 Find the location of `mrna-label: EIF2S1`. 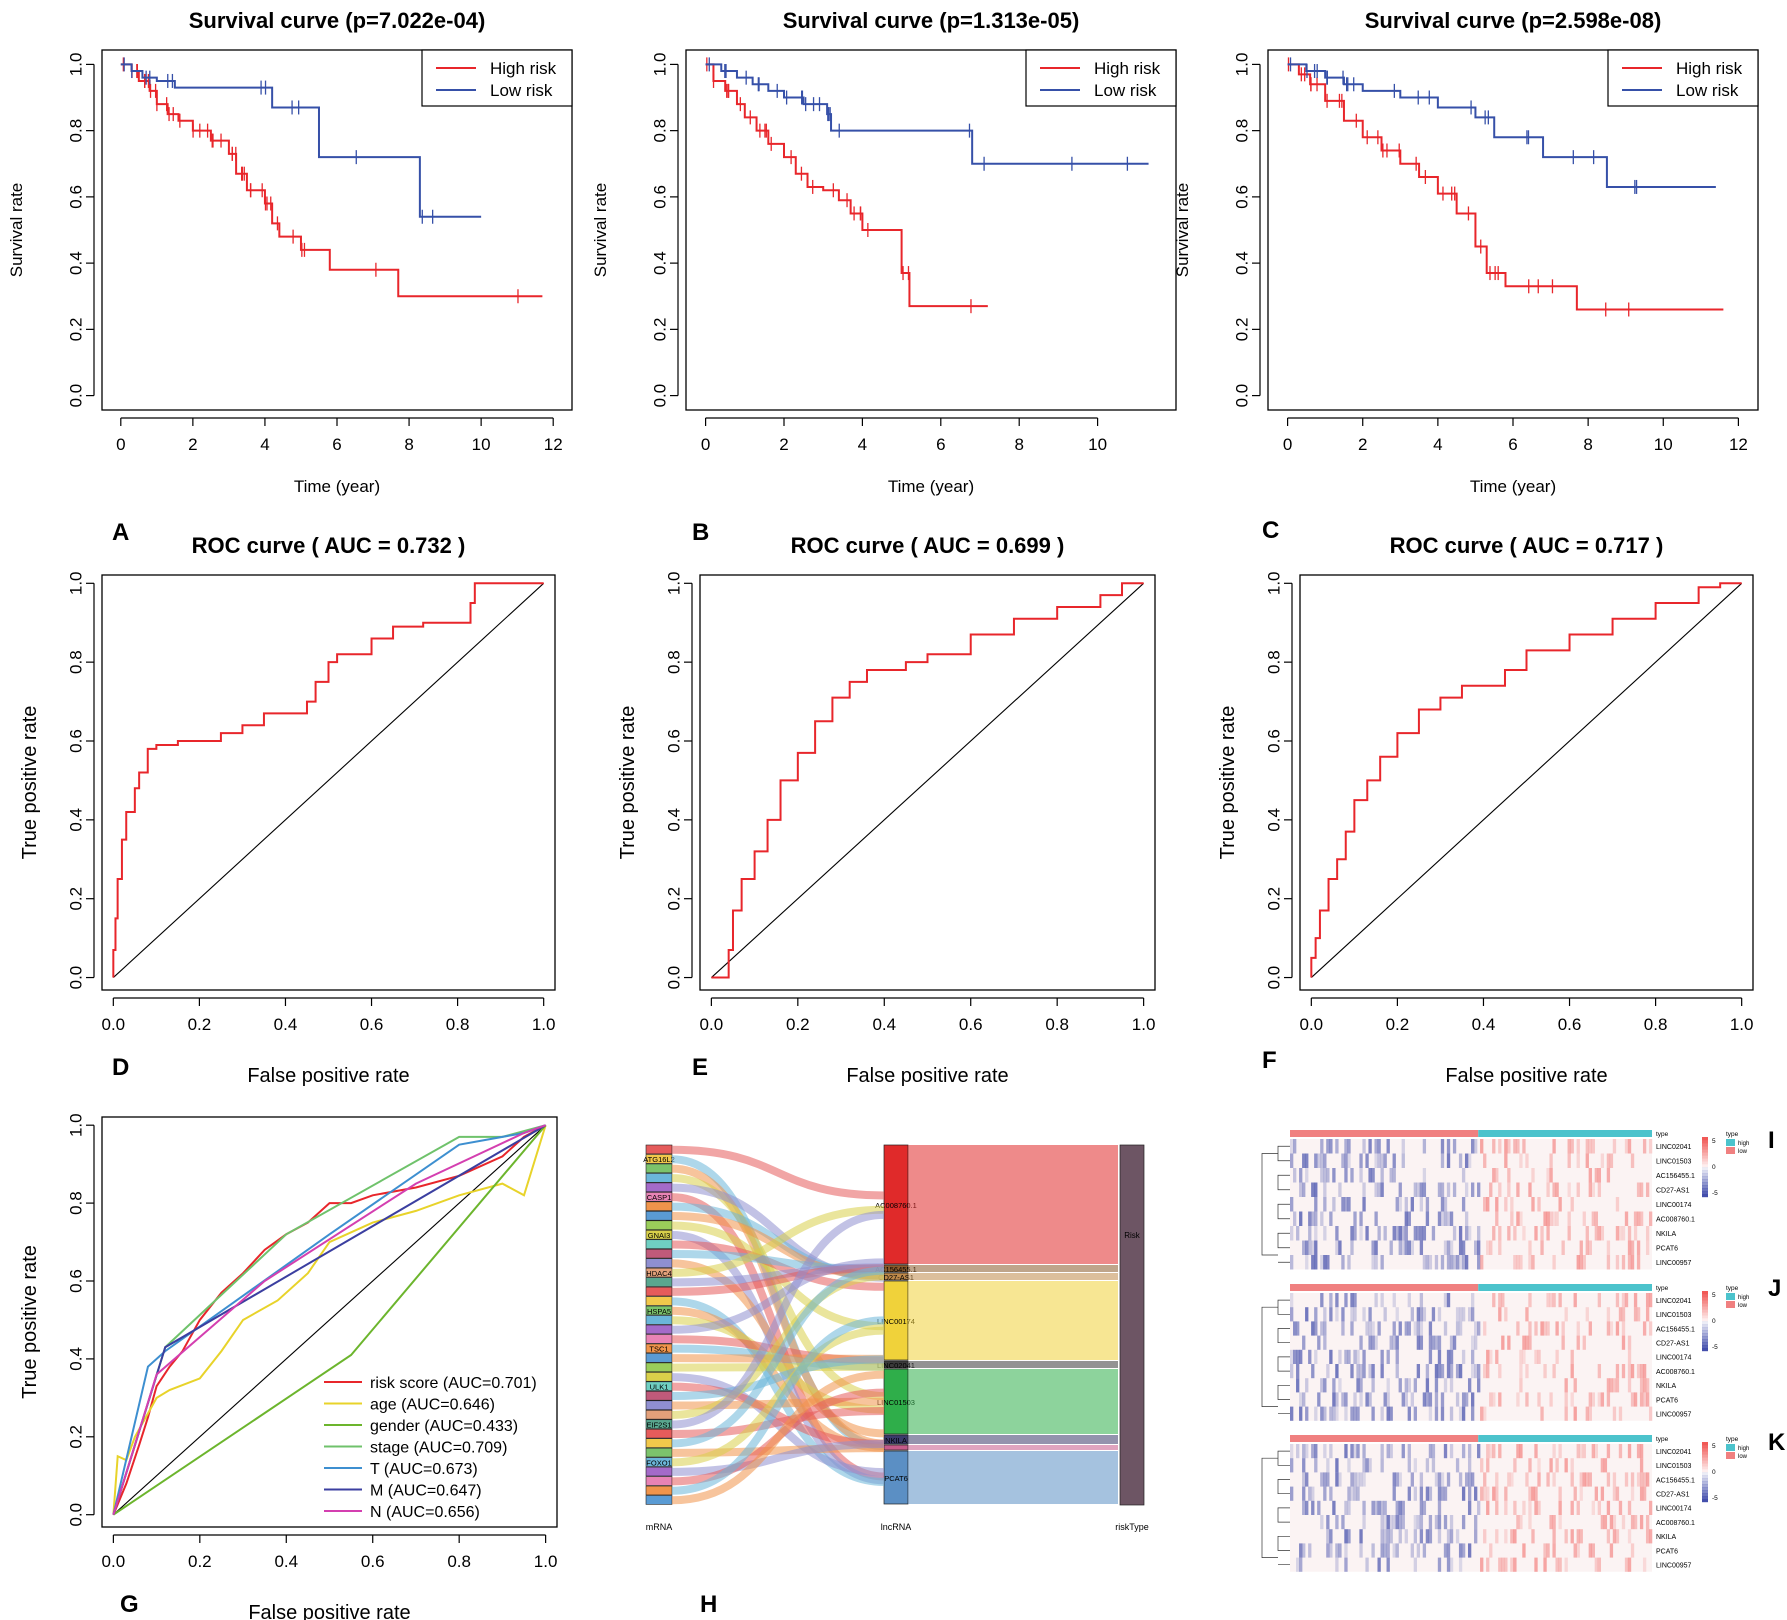

mrna-label: EIF2S1 is located at coordinates (658, 1424).